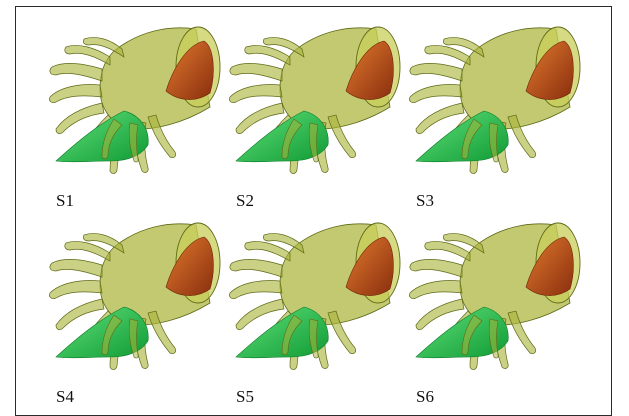 This screenshot has width=629, height=416. I want to click on panel-label: S2, so click(245, 200).